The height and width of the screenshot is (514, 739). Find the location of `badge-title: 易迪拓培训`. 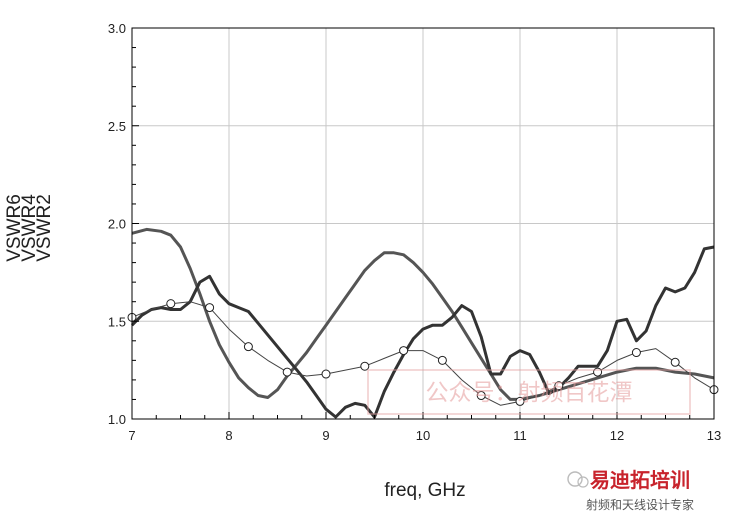

badge-title: 易迪拓培训 is located at coordinates (640, 480).